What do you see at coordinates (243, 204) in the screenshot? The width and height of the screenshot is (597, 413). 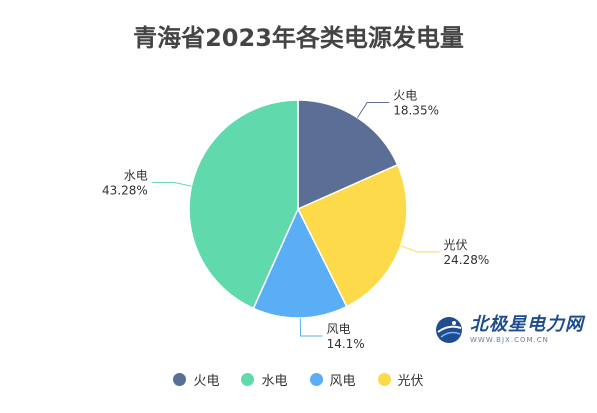 I see `pie-slice-hydro` at bounding box center [243, 204].